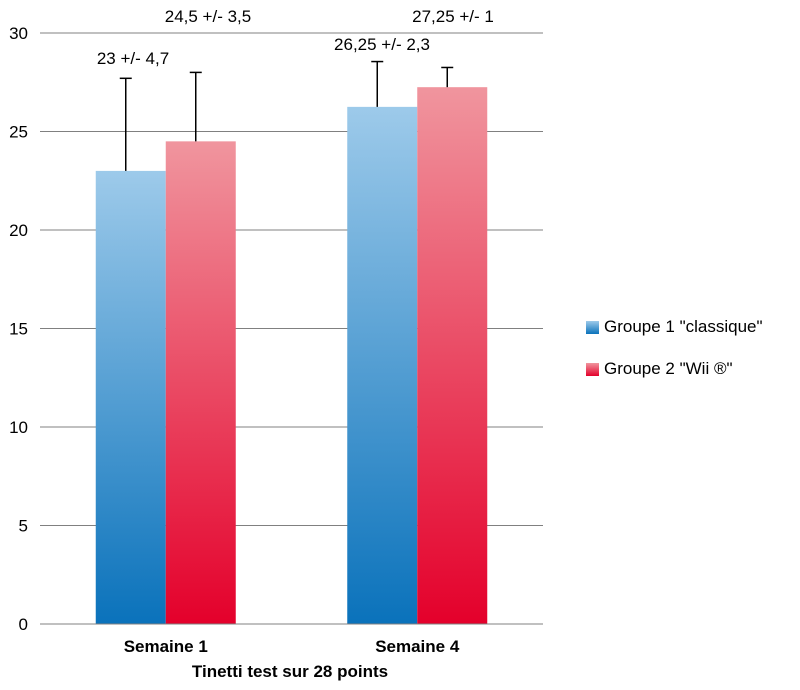 This screenshot has width=800, height=690. What do you see at coordinates (166, 646) in the screenshot?
I see `x-tick-label-1: Semaine 1` at bounding box center [166, 646].